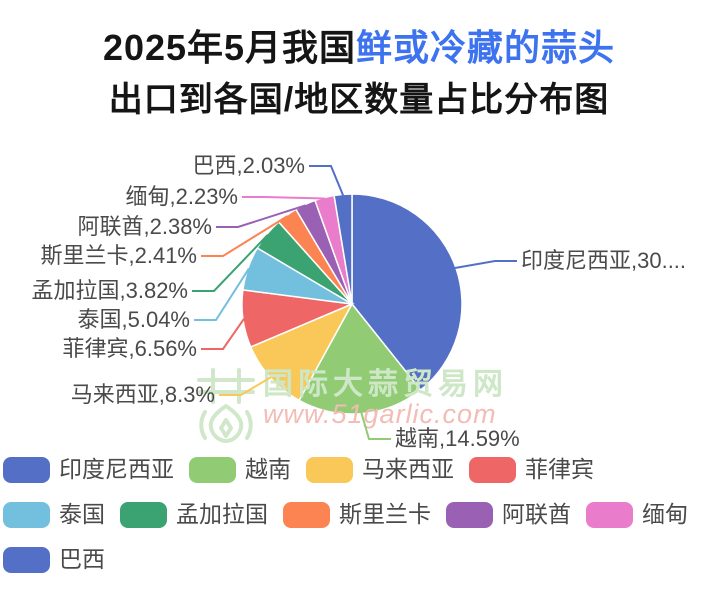 This screenshot has height=592, width=718. Describe the element at coordinates (222, 294) in the screenshot. I see `label-line-thailand` at that location.